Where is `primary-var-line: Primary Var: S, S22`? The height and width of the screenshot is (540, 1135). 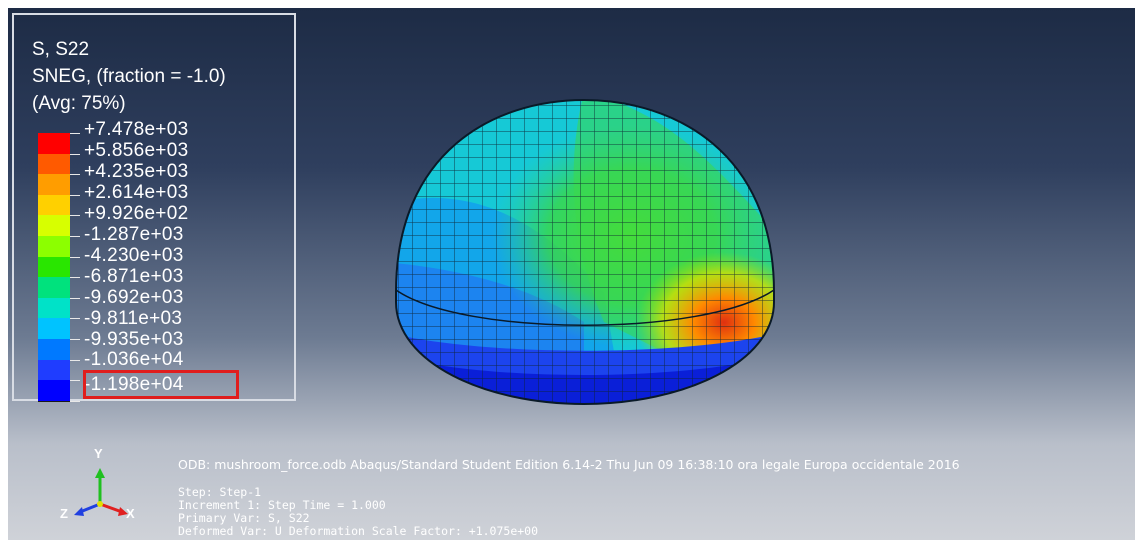
primary-var-line: Primary Var: S, S22 is located at coordinates (244, 518).